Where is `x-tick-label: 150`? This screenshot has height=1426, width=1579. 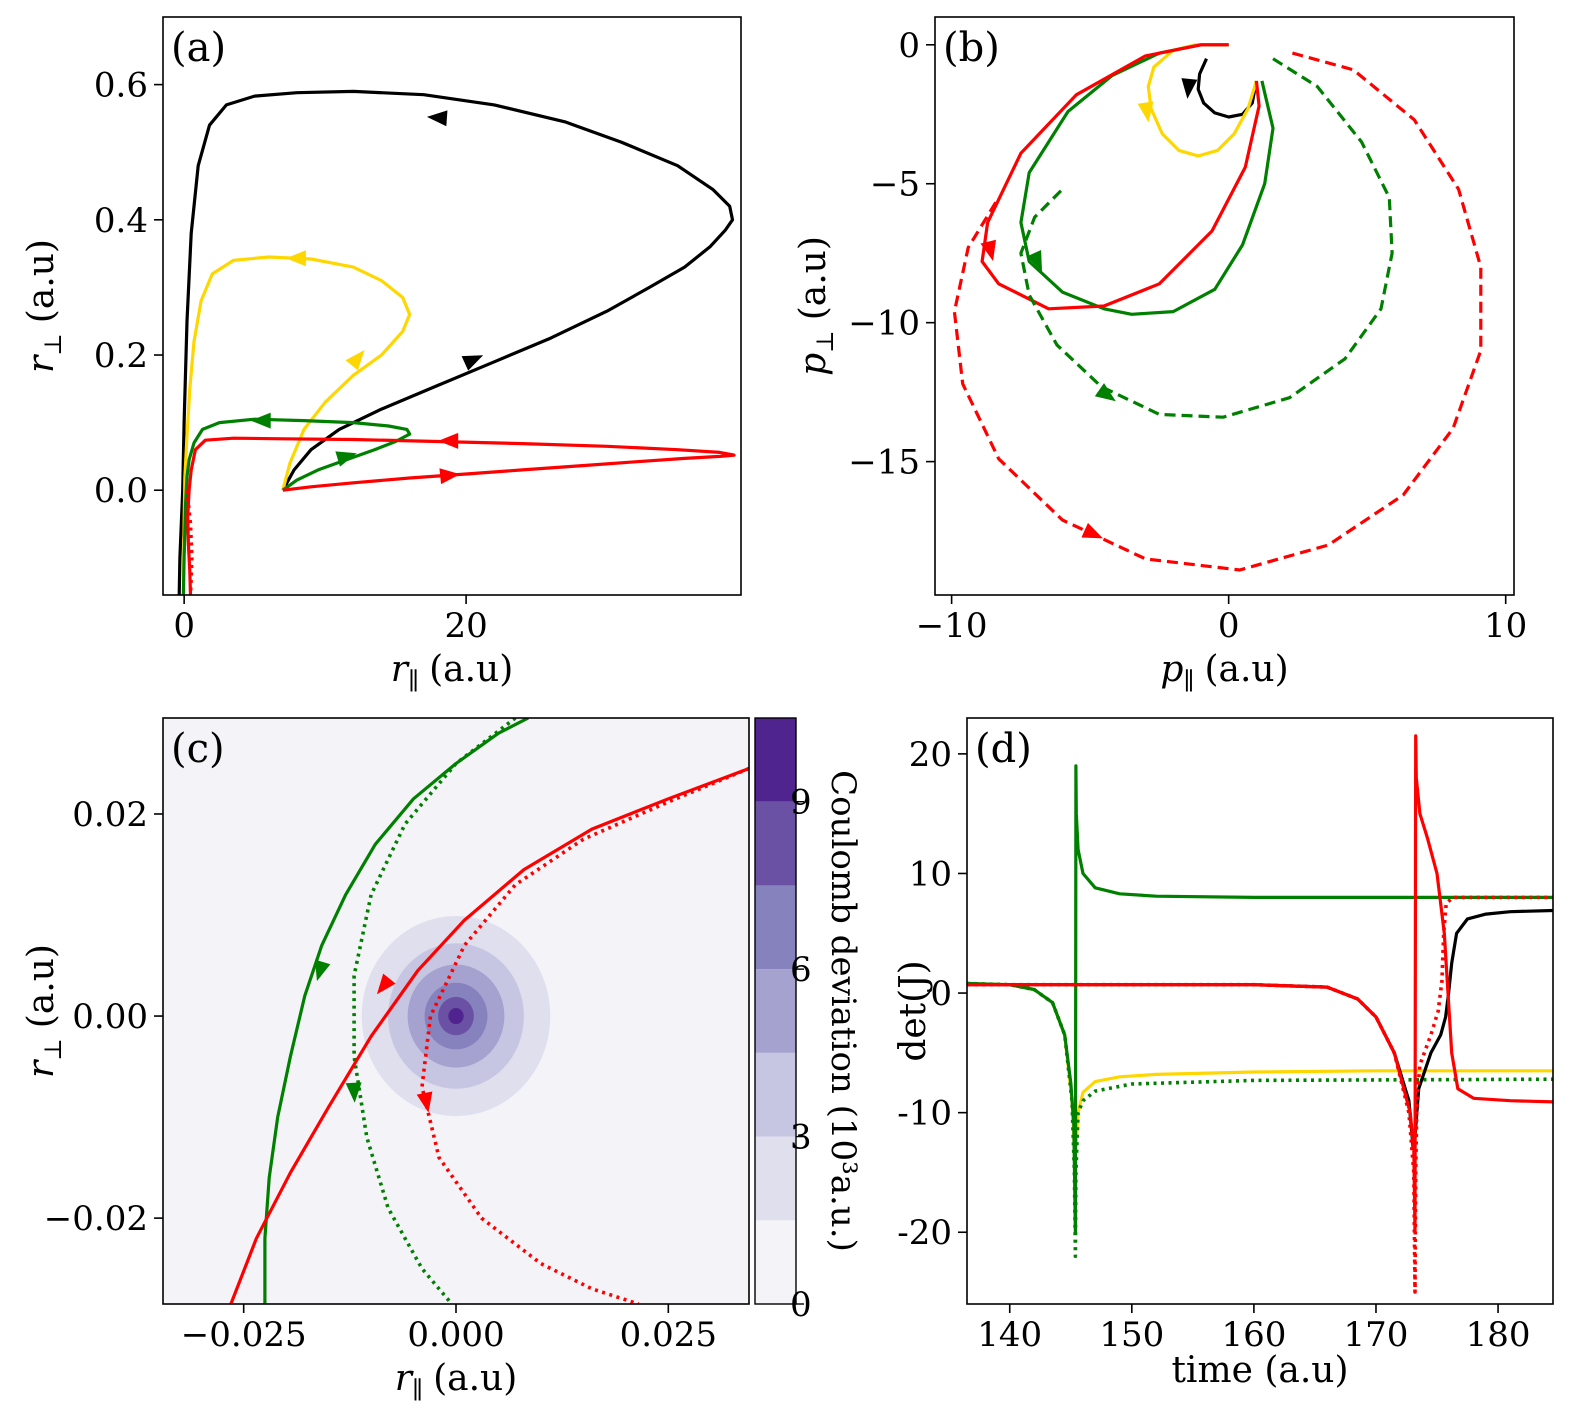 x-tick-label: 150 is located at coordinates (1131, 1335).